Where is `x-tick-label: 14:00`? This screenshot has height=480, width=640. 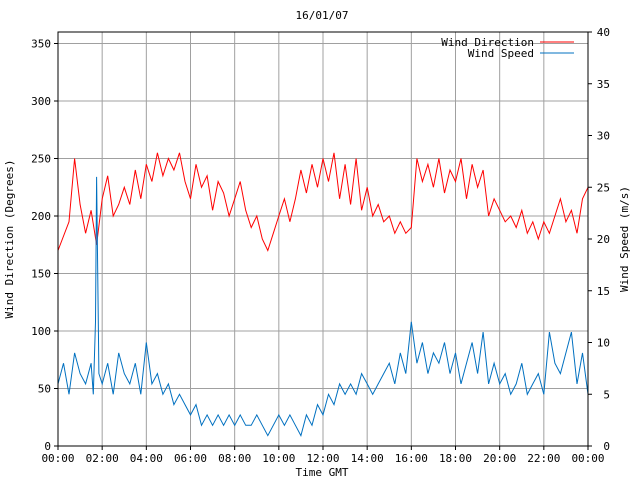
x-tick-label: 14:00 is located at coordinates (367, 458).